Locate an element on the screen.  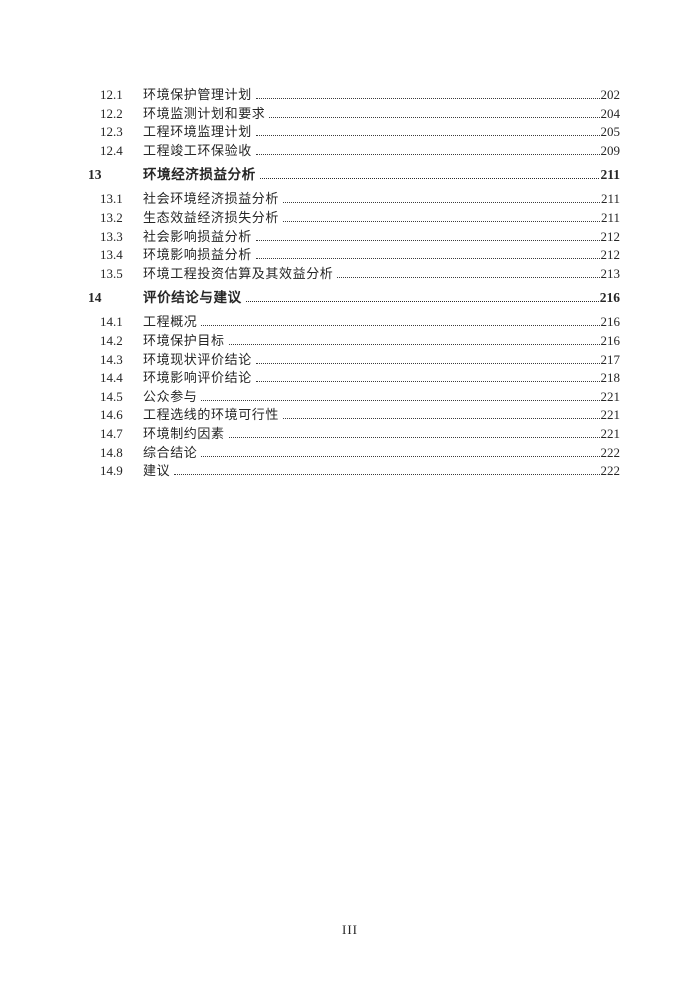
toc-entry-page: 209 is located at coordinates (610, 150).